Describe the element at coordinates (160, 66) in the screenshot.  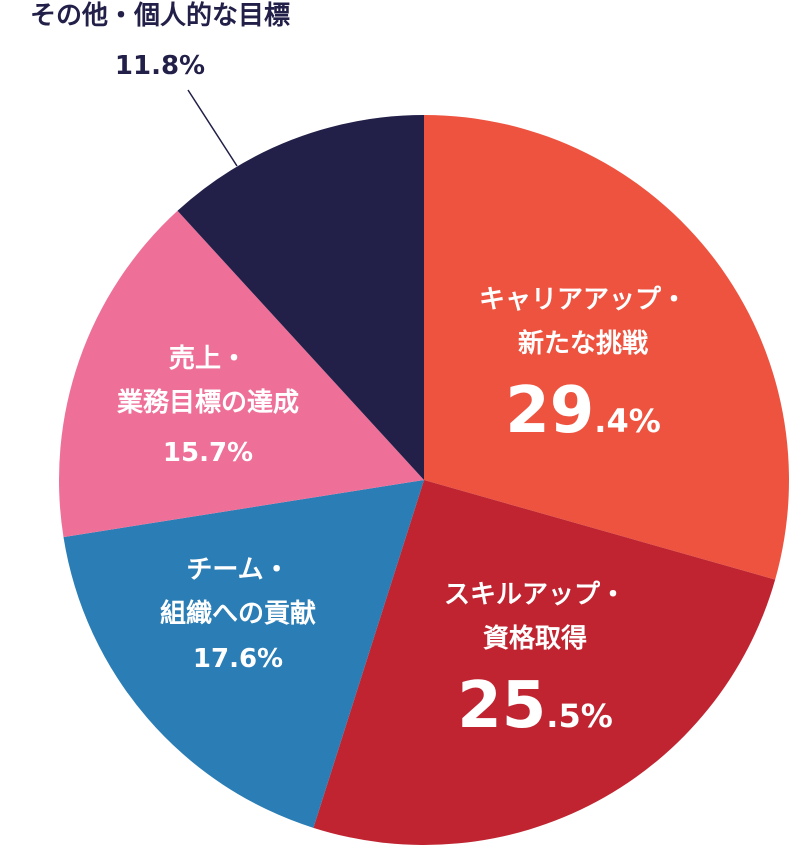
I see `value-label: 11.8%` at that location.